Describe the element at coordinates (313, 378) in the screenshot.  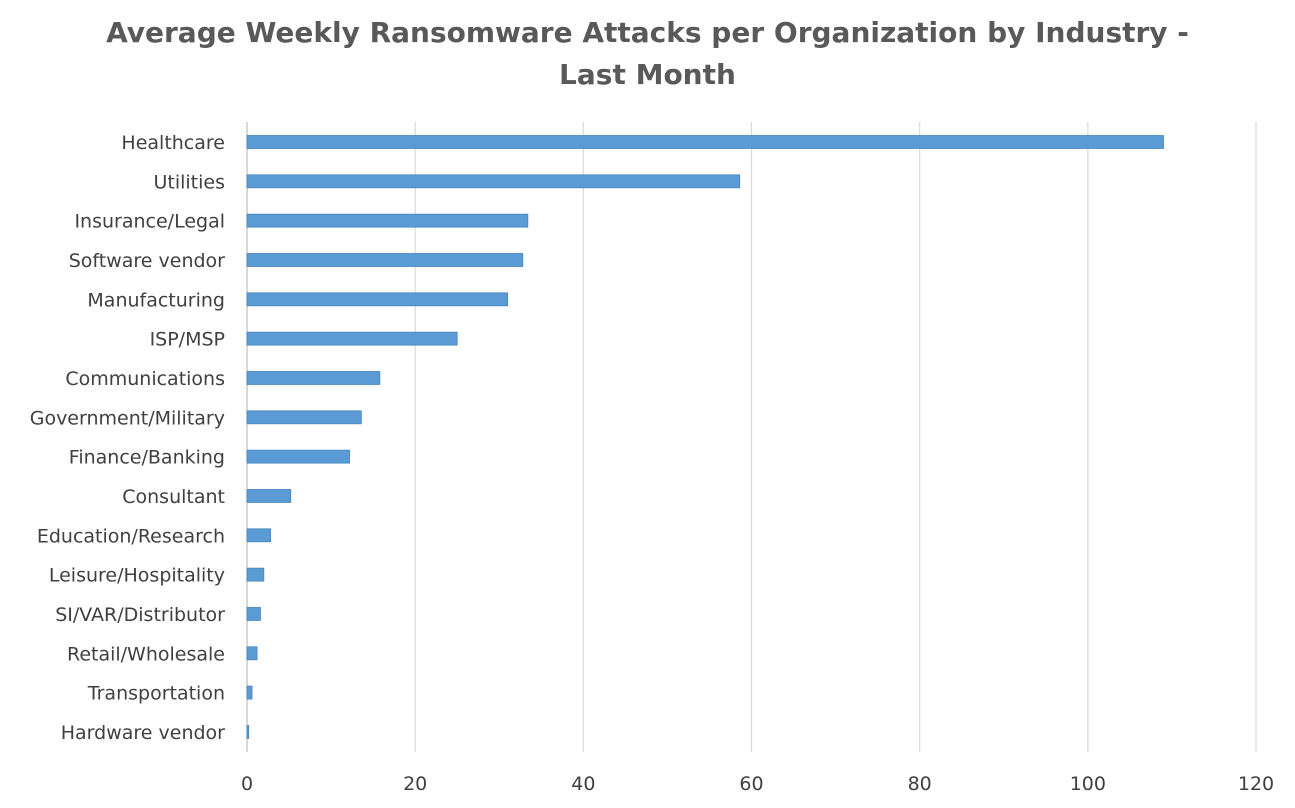
I see `bar-communications` at that location.